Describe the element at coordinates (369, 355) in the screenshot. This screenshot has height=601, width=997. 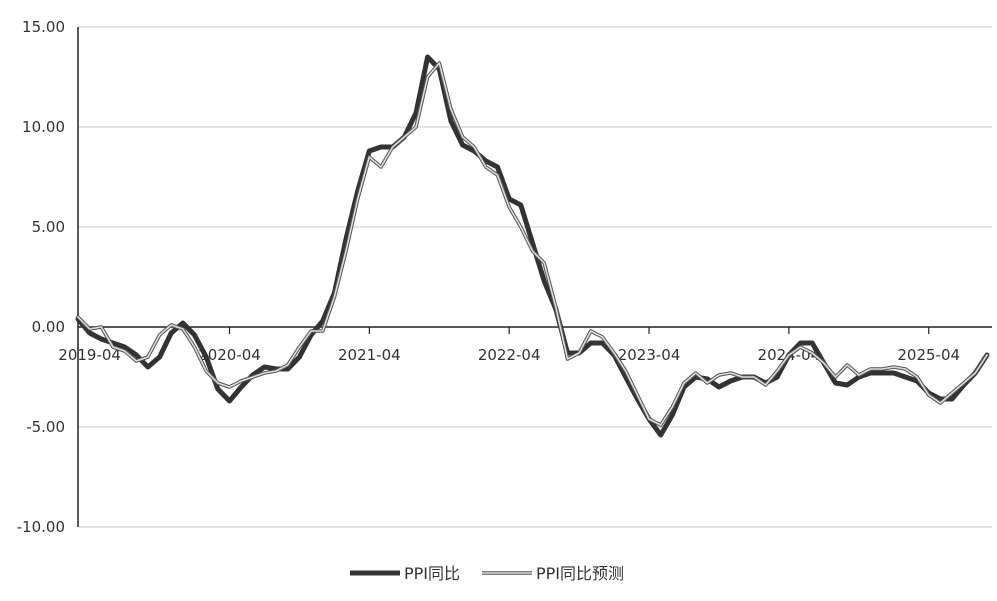
I see `x-tick-label: 2021-04` at that location.